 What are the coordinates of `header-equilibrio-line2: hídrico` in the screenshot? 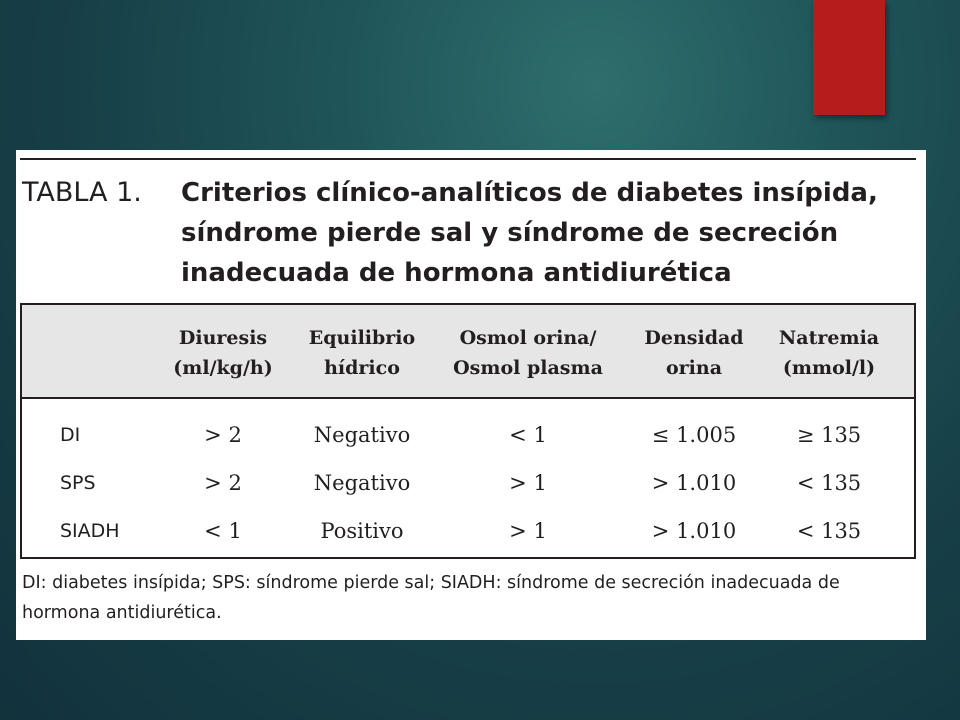 It's located at (362, 368).